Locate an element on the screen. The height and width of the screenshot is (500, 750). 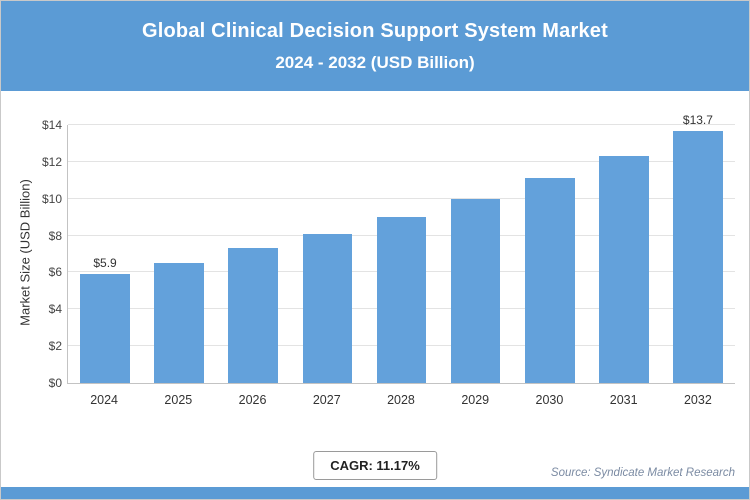
x-tick-label: 2024 is located at coordinates (104, 400).